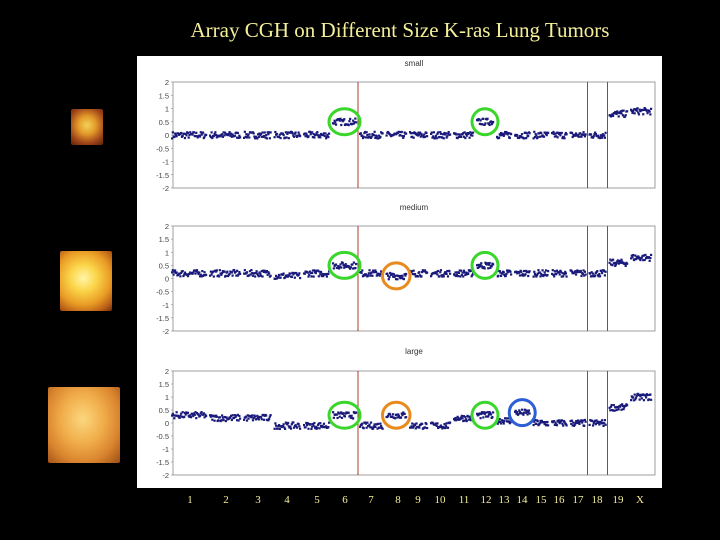 The width and height of the screenshot is (720, 540). Describe the element at coordinates (485, 122) in the screenshot. I see `highlight-circle-green` at that location.